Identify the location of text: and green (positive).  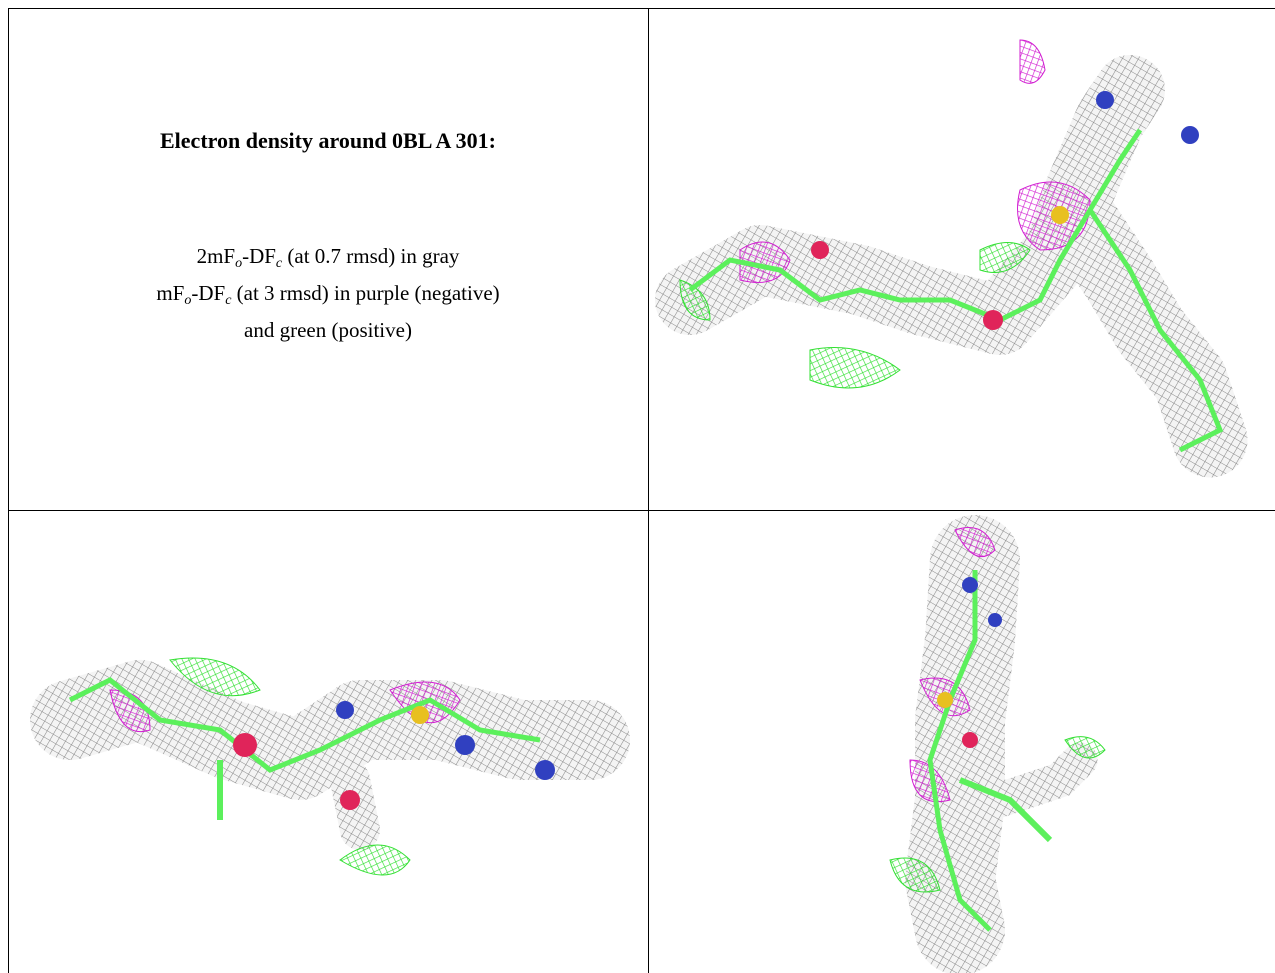
(328, 330).